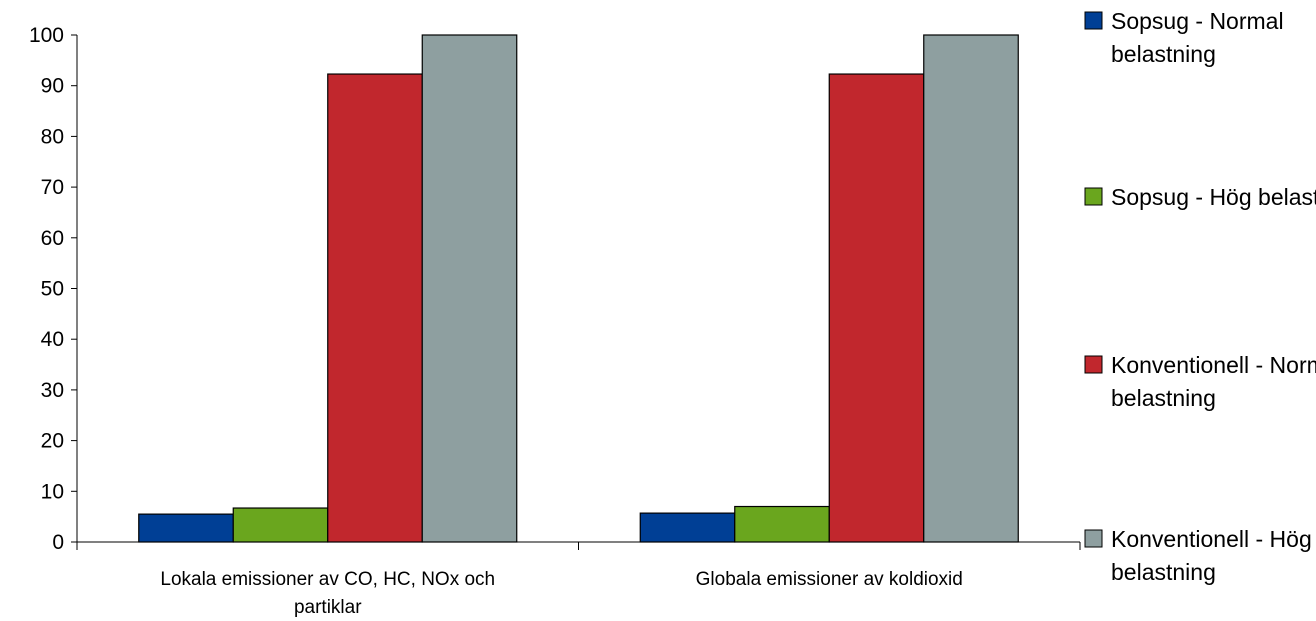 Image resolution: width=1316 pixels, height=621 pixels. I want to click on legend-label: Konventionell - Hög, so click(1211, 539).